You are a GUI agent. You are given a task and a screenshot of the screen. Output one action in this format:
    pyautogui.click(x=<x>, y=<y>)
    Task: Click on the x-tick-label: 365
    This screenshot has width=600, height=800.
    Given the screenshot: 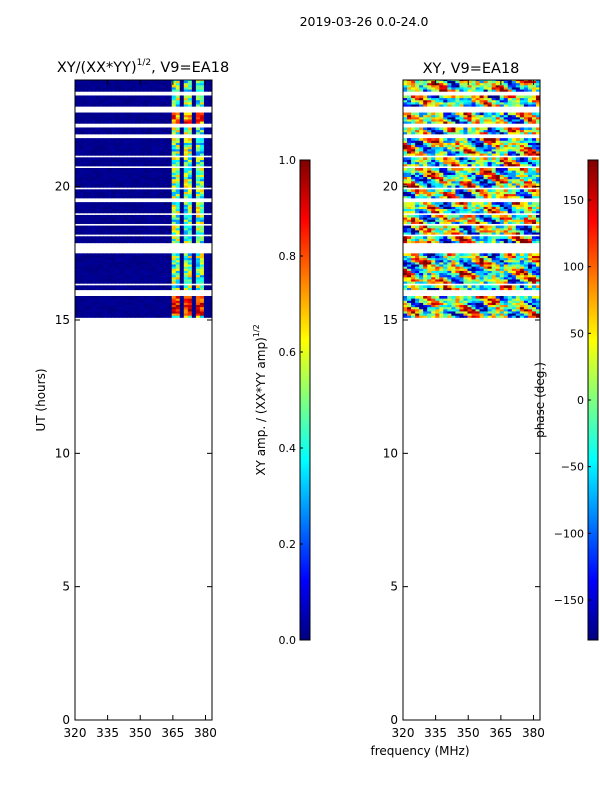 What is the action you would take?
    pyautogui.click(x=172, y=733)
    